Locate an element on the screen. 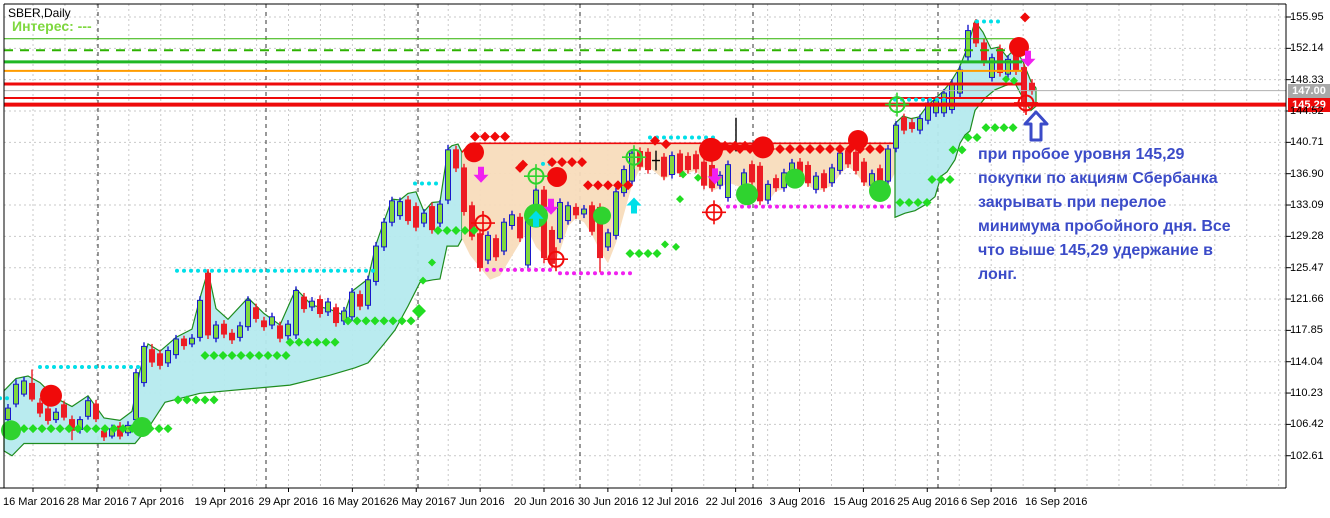 Image resolution: width=1330 pixels, height=518 pixels. price-axis-label: 114.04 is located at coordinates (1306, 361).